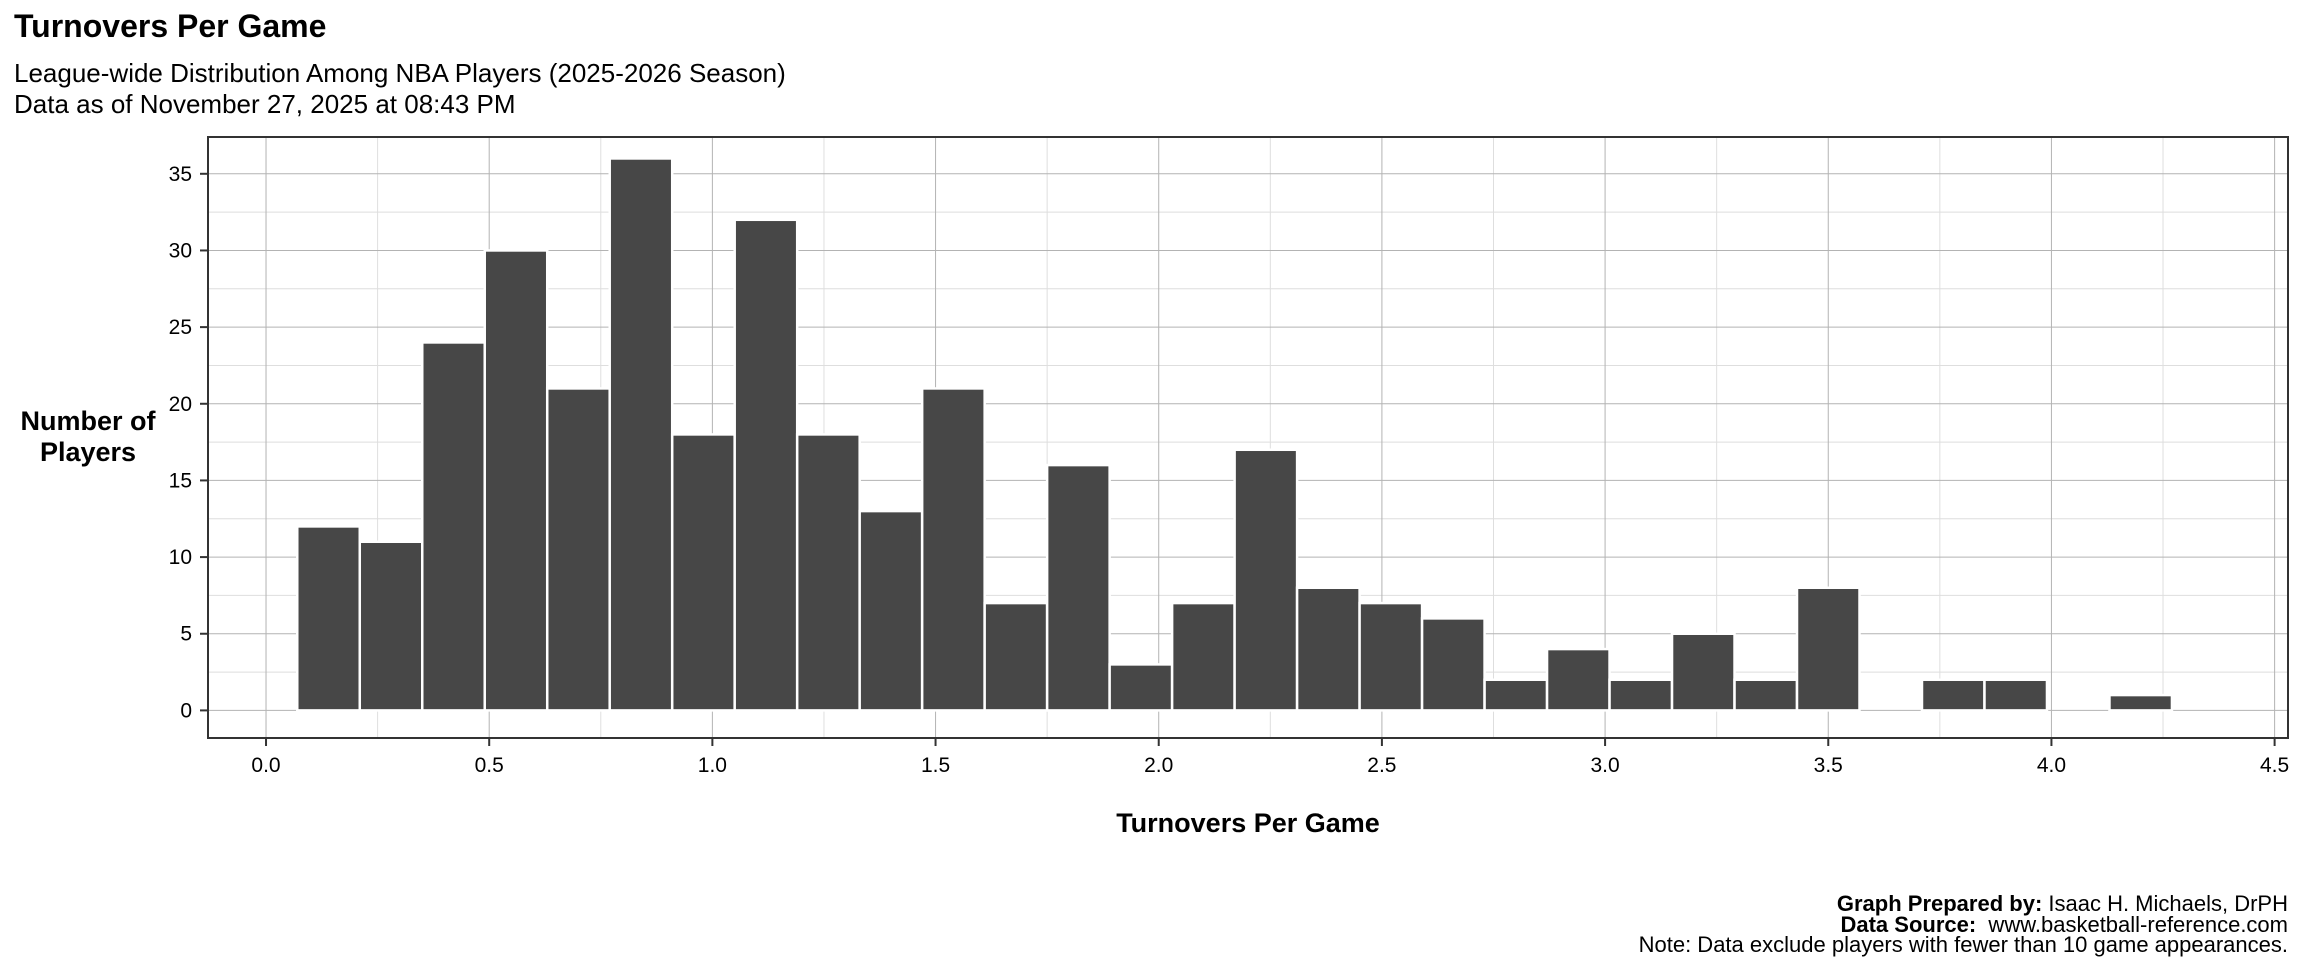  Describe the element at coordinates (265, 765) in the screenshot. I see `x-tick-label: 0.0` at that location.